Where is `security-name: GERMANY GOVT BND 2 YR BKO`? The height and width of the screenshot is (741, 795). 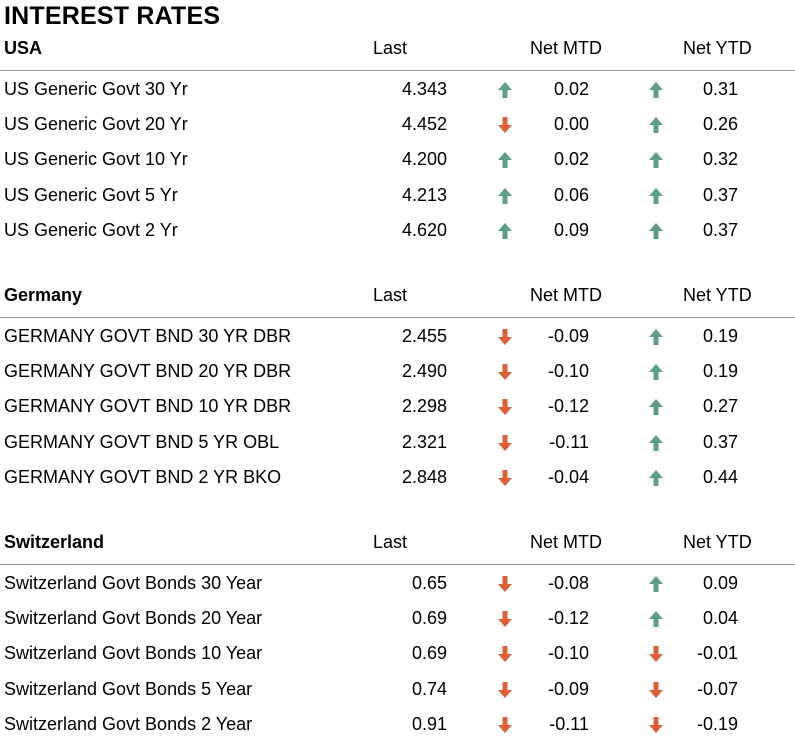
security-name: GERMANY GOVT BND 2 YR BKO is located at coordinates (143, 476).